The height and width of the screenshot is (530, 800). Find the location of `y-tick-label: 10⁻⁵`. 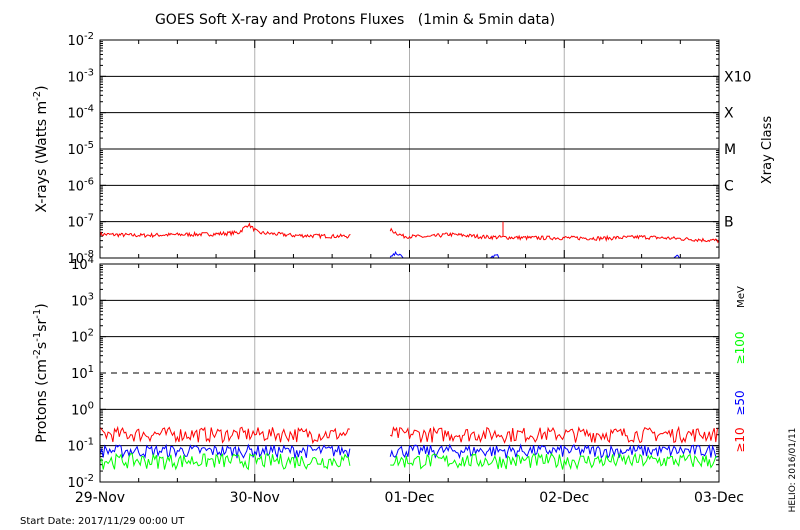

y-tick-label: 10⁻⁵ is located at coordinates (80, 149).